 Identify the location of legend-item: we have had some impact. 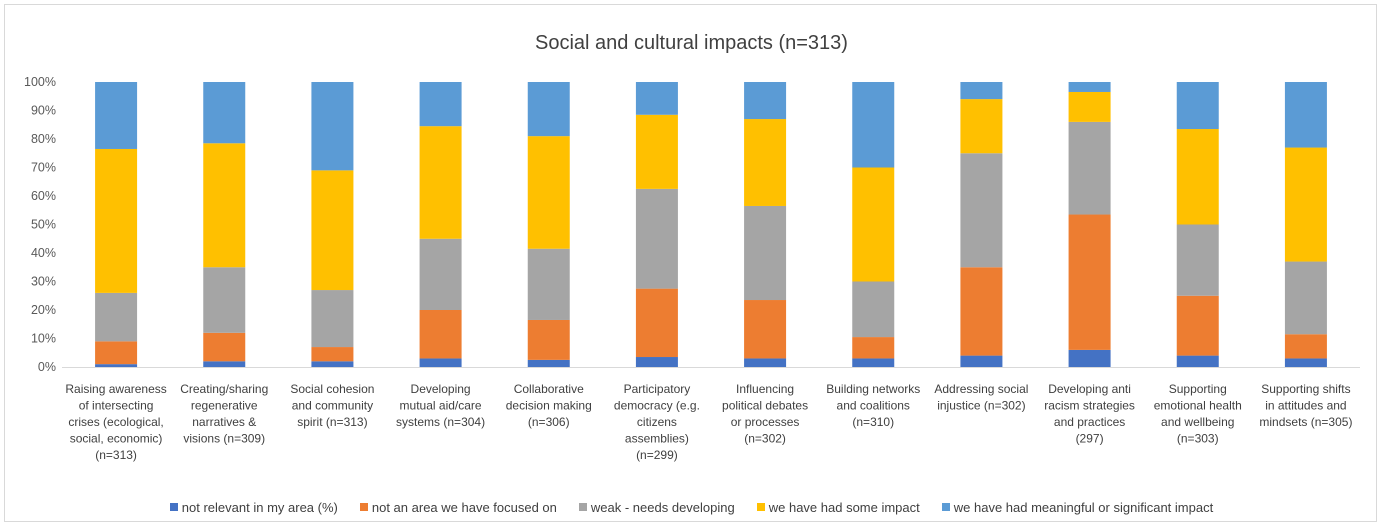
(838, 507).